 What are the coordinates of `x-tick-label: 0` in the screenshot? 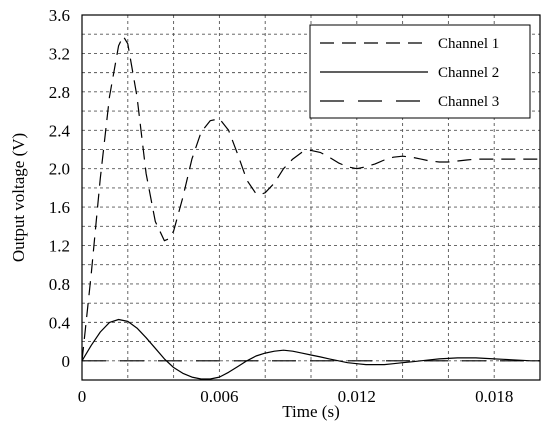 It's located at (82, 396).